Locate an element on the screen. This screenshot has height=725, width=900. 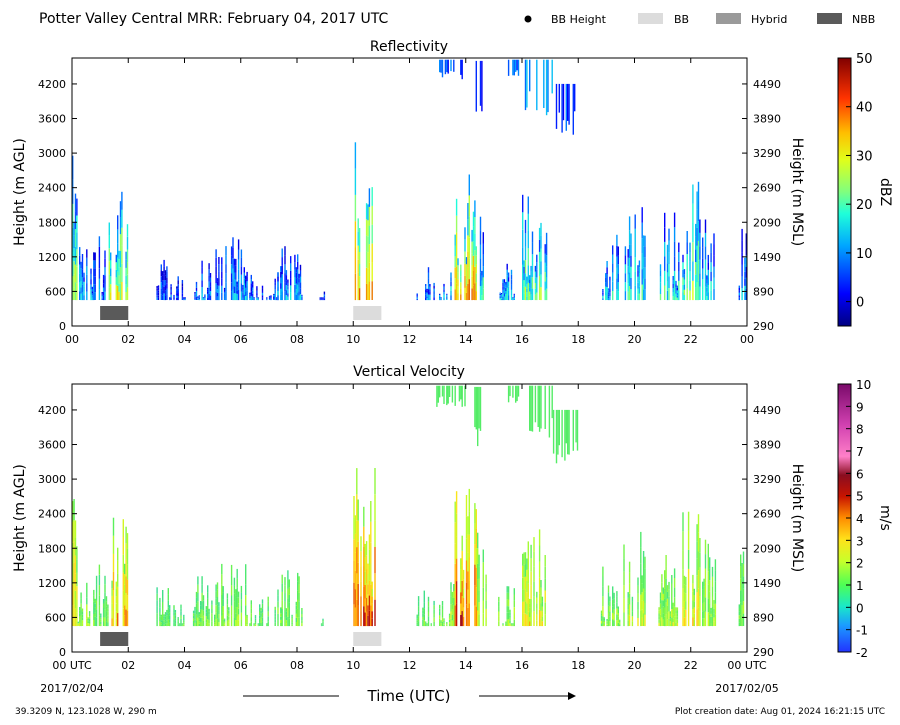
y-tick-label: 4200 is located at coordinates (52, 410).